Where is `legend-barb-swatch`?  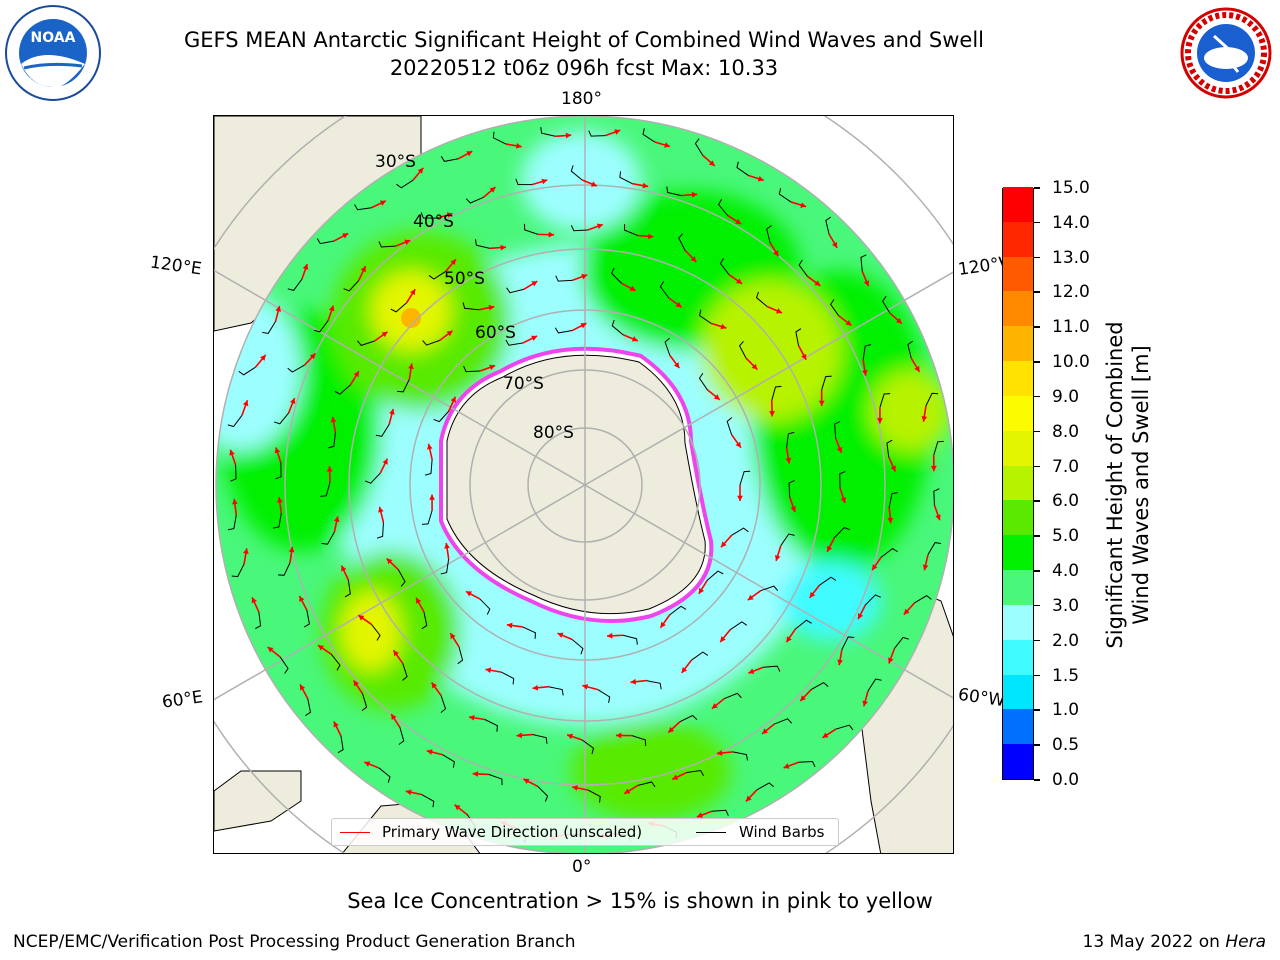 legend-barb-swatch is located at coordinates (711, 832).